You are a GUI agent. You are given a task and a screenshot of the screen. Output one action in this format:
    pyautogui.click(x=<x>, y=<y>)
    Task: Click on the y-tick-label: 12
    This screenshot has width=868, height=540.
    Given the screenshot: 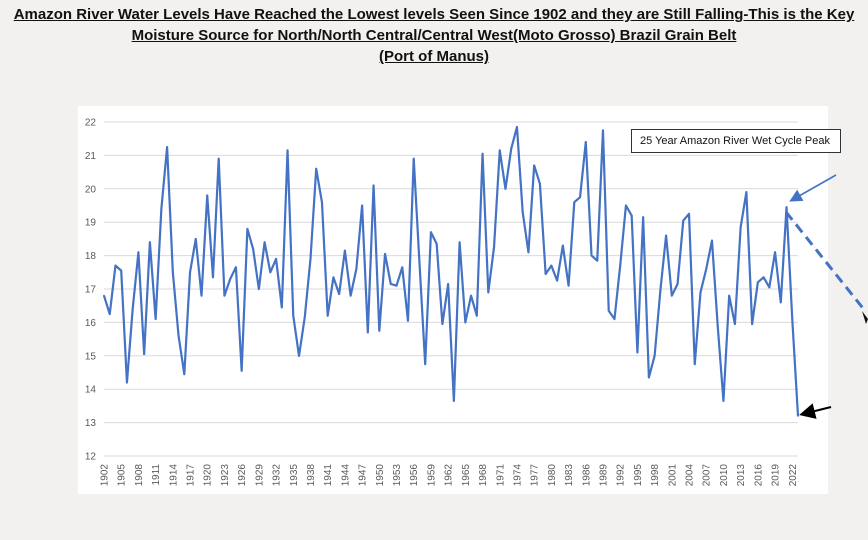 What is the action you would take?
    pyautogui.click(x=91, y=457)
    